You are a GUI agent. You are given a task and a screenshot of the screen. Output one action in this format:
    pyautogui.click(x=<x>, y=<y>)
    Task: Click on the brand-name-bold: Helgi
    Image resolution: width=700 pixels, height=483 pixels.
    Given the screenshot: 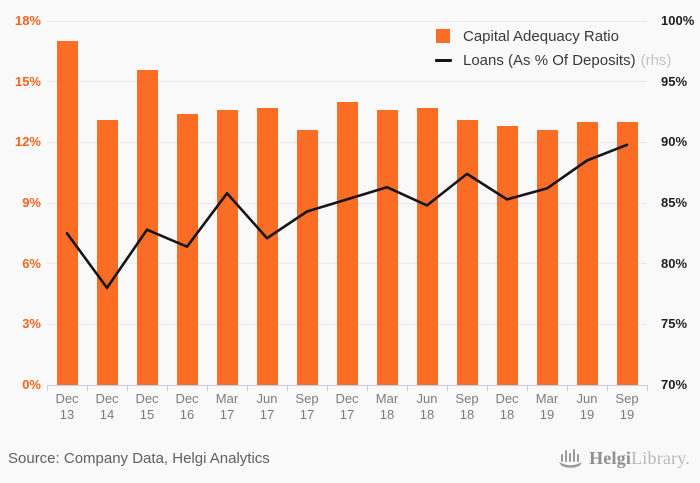 What is the action you would take?
    pyautogui.click(x=610, y=457)
    